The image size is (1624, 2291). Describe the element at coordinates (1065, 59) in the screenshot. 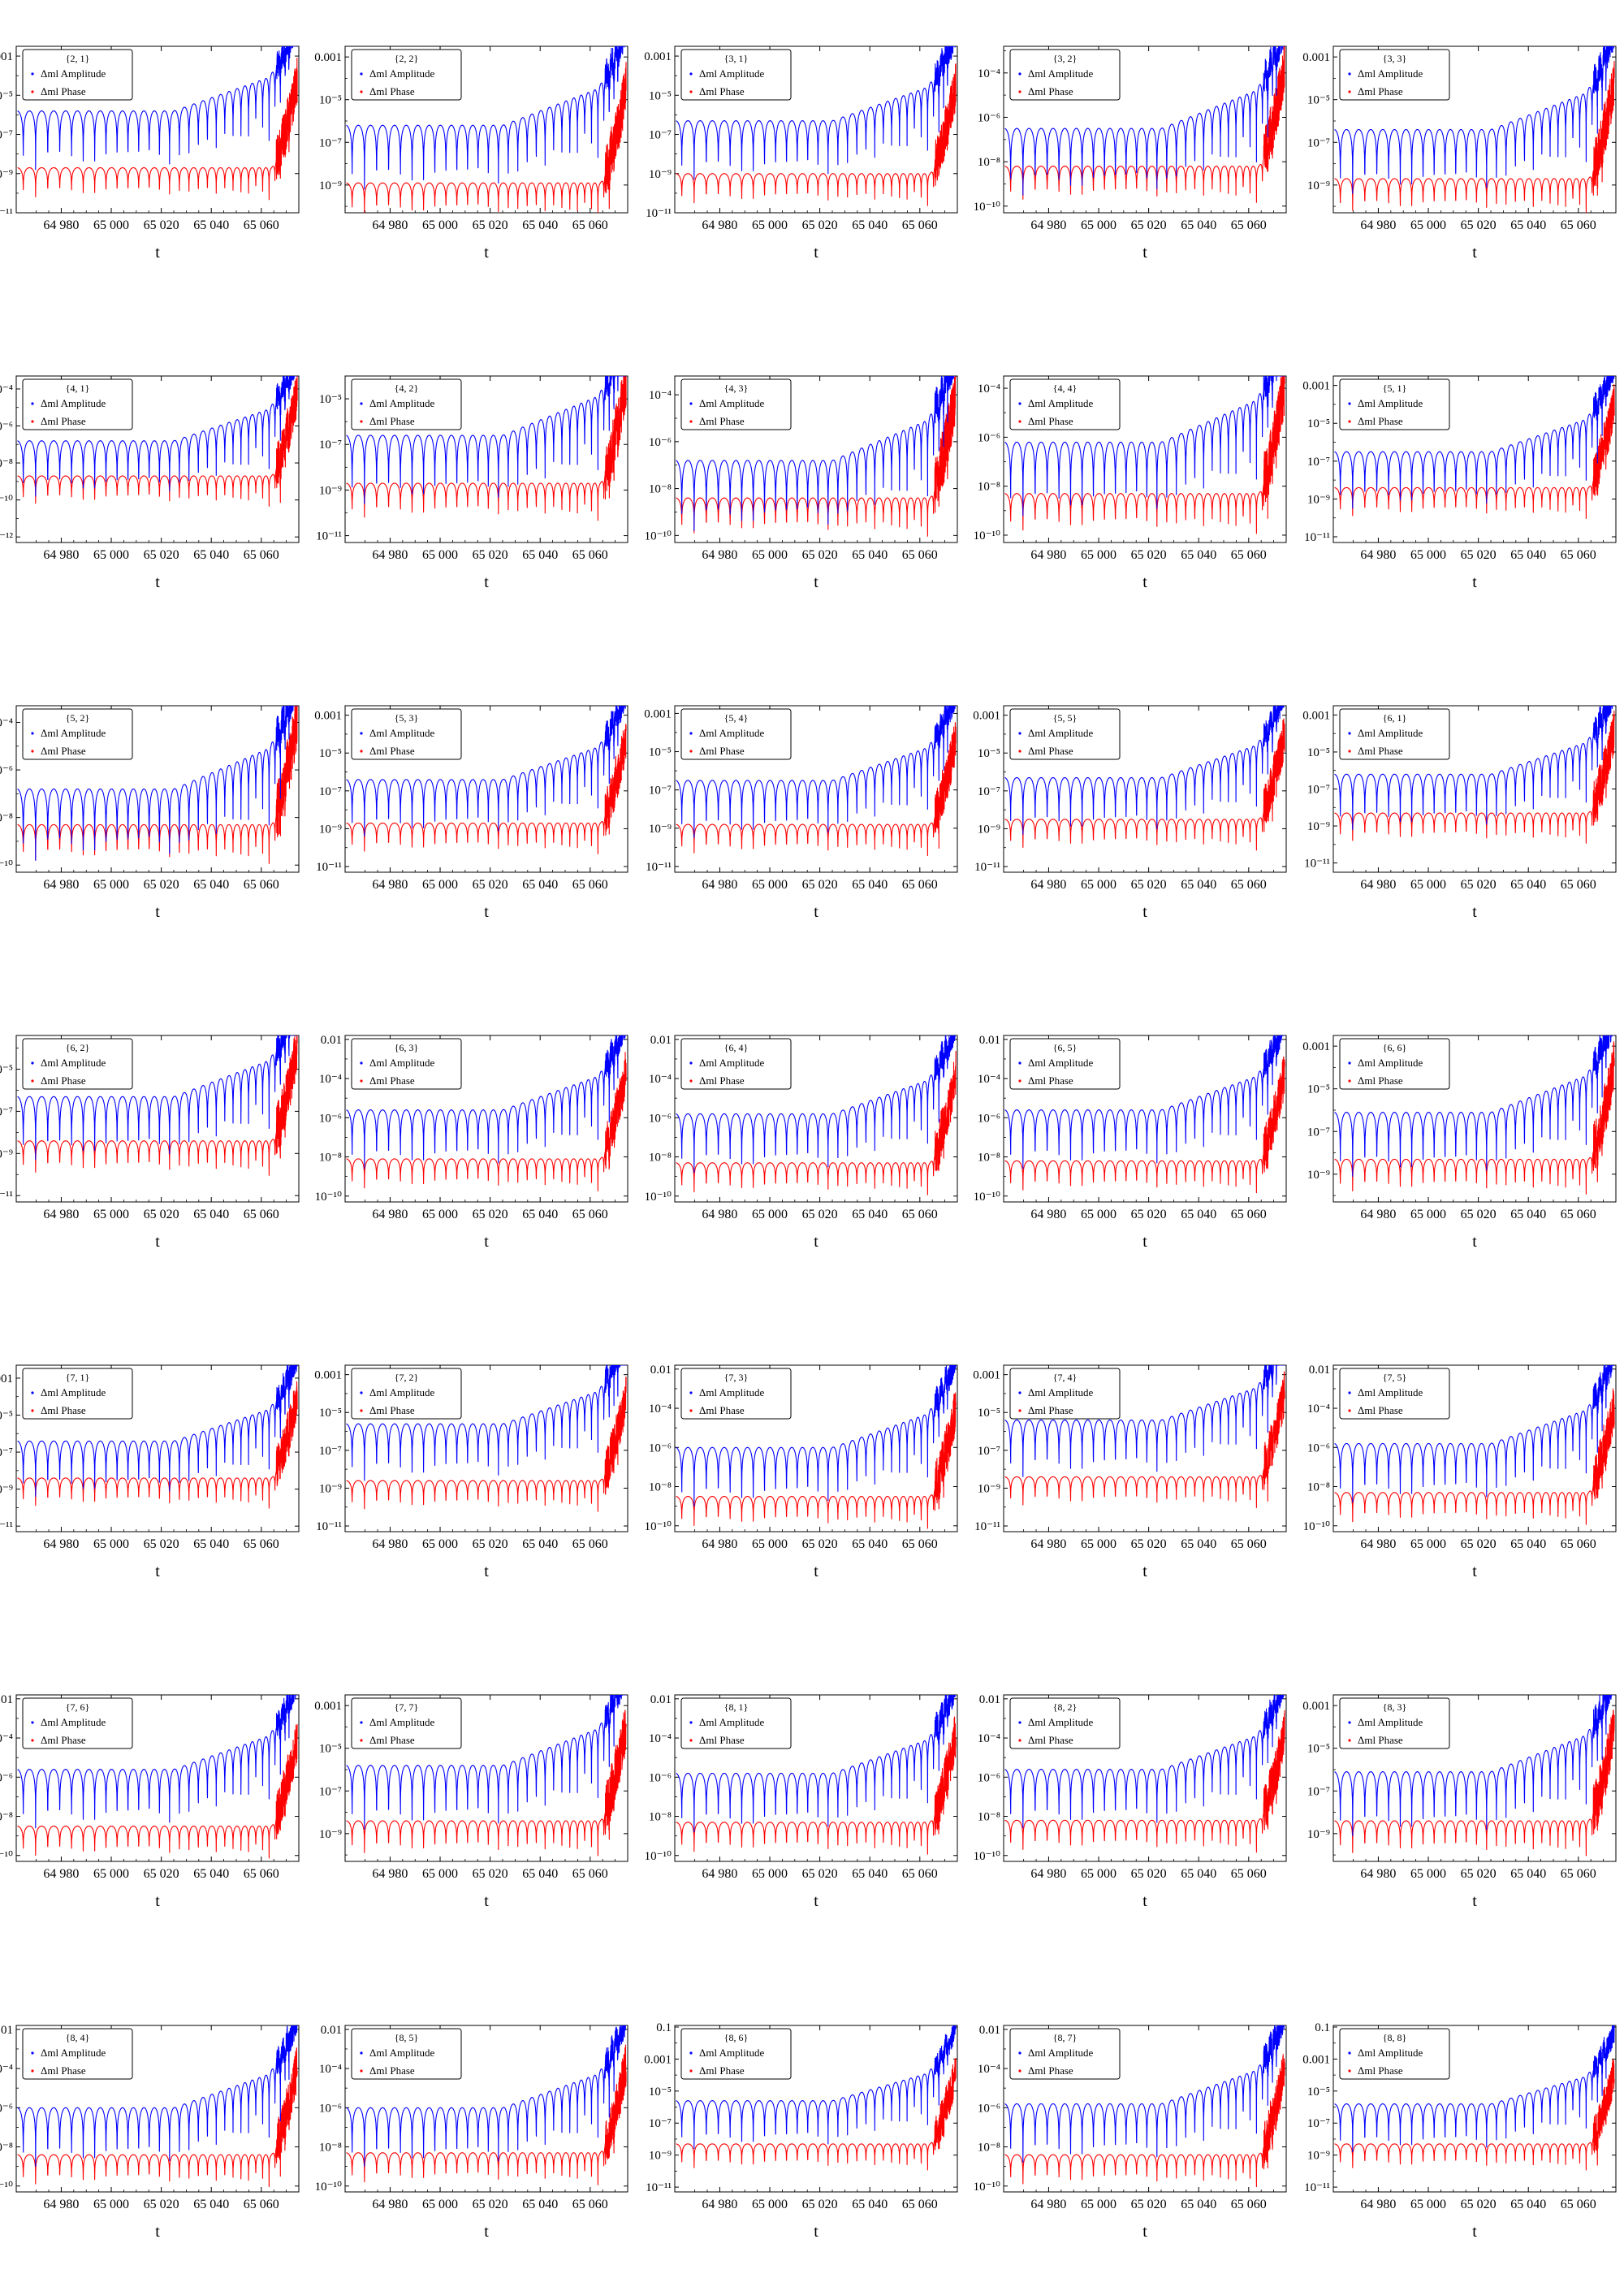

I see `panel-title: {3, 2}` at that location.